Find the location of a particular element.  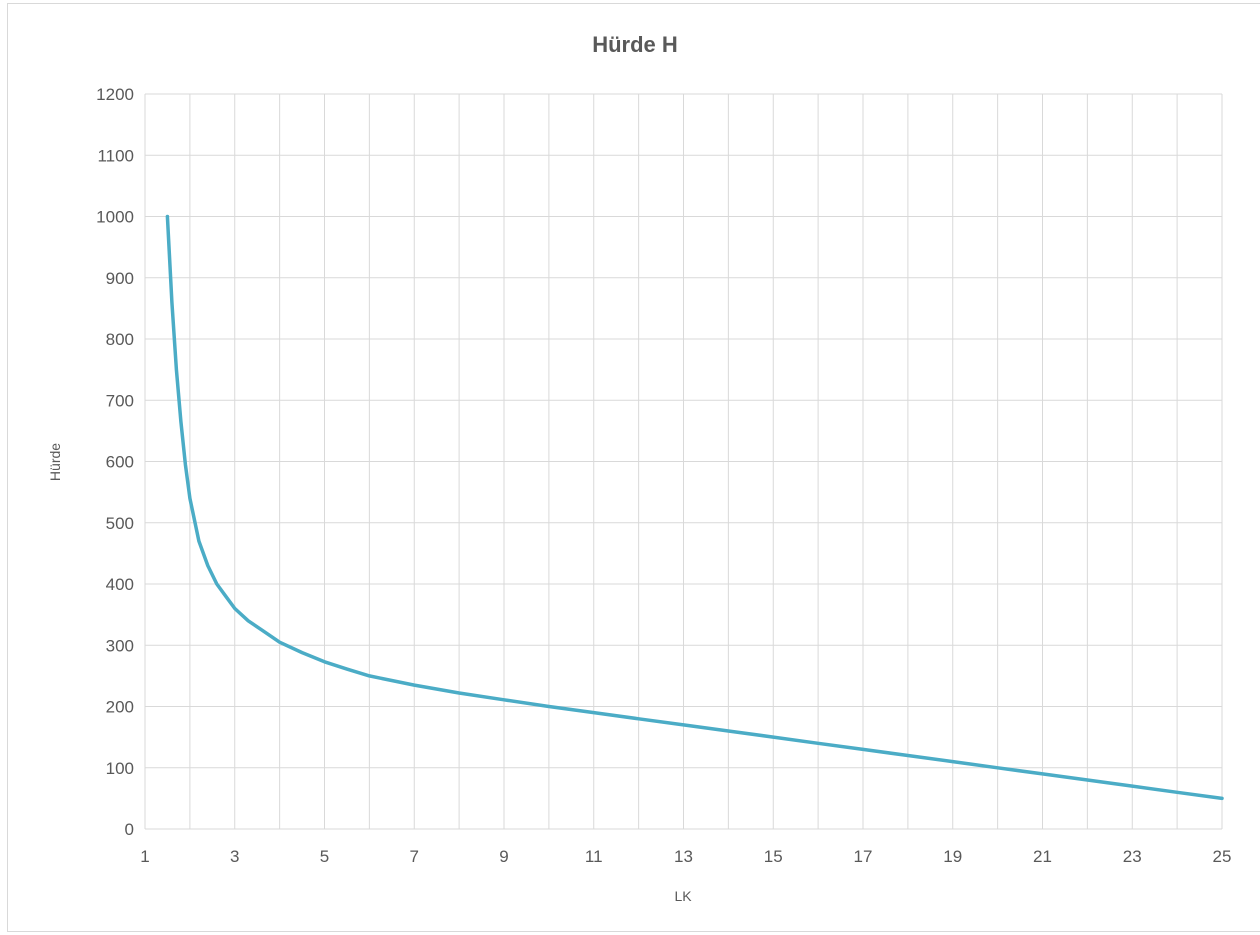

x-tick-label: 13 is located at coordinates (683, 856).